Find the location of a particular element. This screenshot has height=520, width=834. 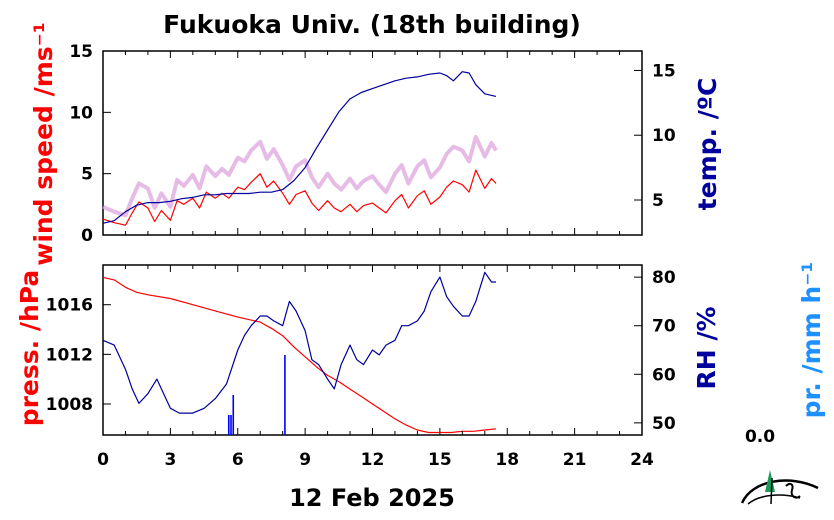

top-left-axis-title: wind speed /ms⁻¹ is located at coordinates (43, 144).